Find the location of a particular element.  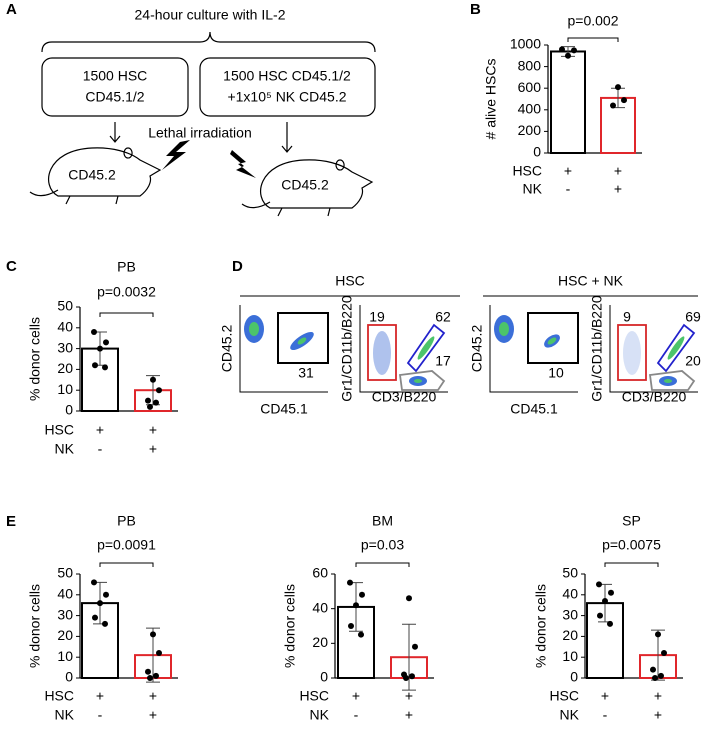

y-axis-label: % donor cells is located at coordinates (541, 626).